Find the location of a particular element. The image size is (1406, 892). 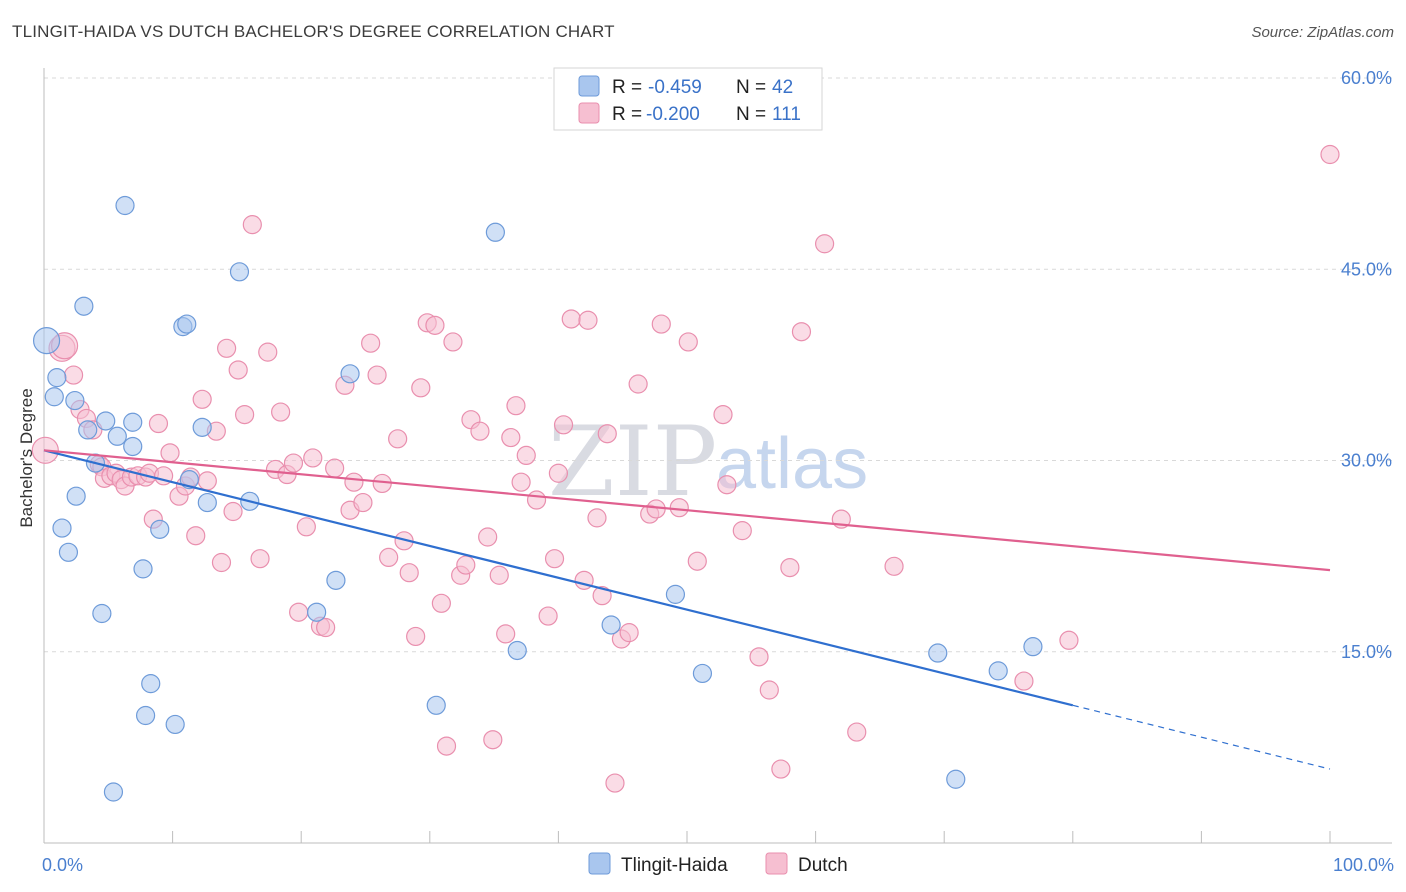

dutch-trendline is located at coordinates (687, 510).